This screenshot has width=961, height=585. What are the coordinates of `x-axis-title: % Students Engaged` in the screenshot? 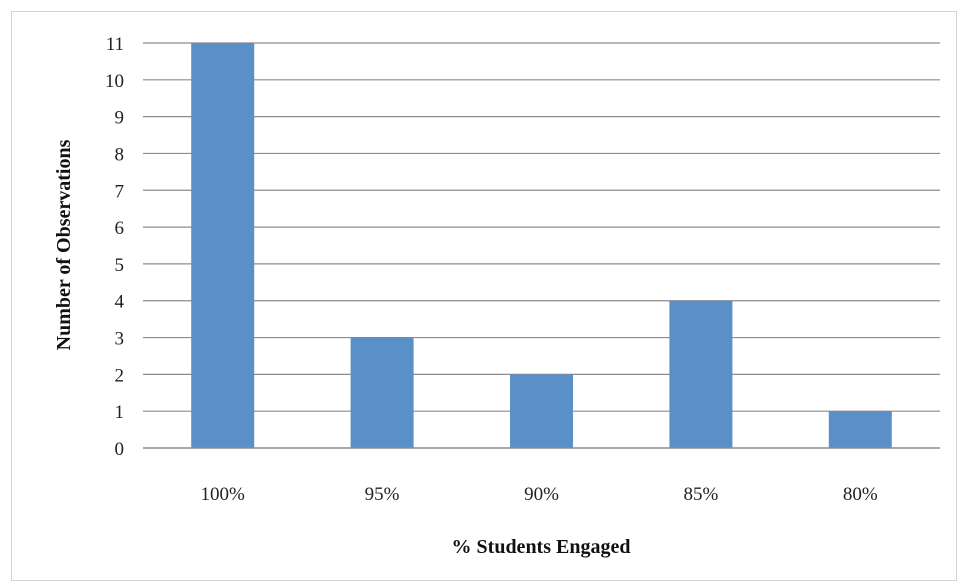 It's located at (541, 547).